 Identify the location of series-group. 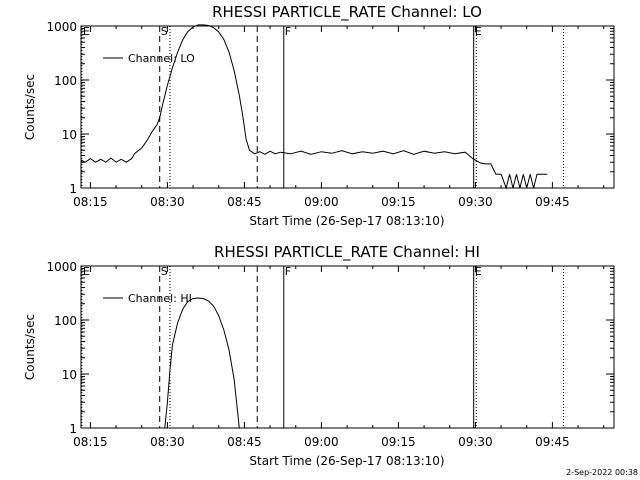
(202, 363).